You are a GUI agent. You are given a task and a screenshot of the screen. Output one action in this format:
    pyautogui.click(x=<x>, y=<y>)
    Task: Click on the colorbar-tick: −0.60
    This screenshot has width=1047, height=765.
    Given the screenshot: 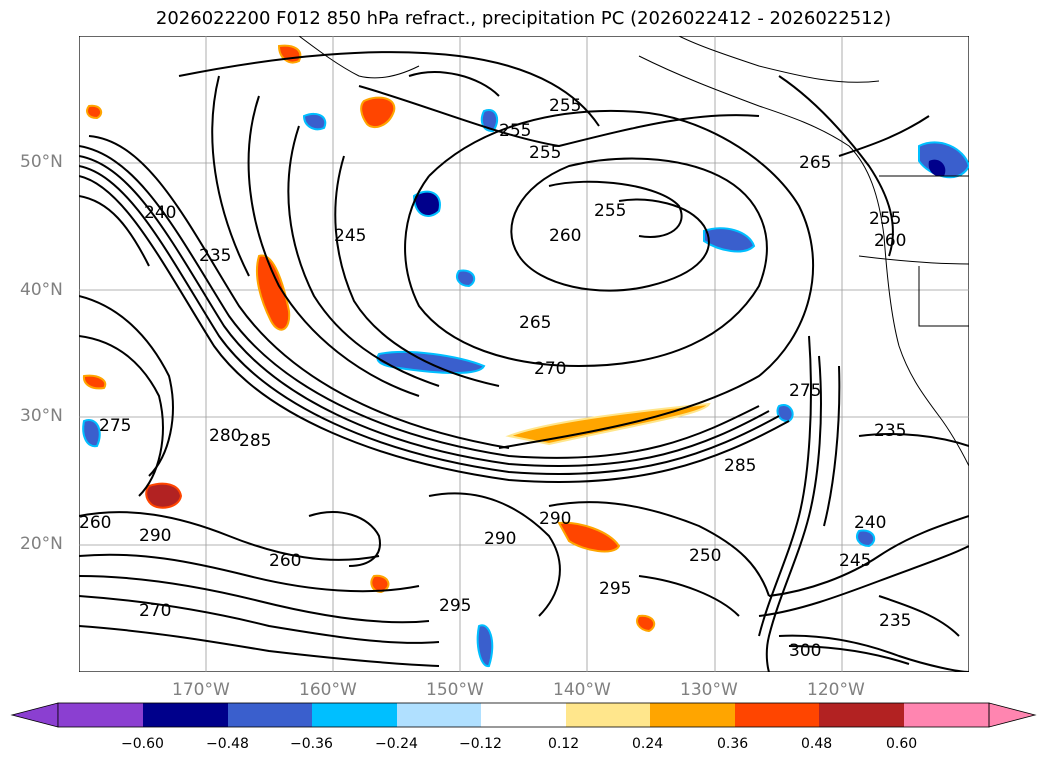 What is the action you would take?
    pyautogui.click(x=142, y=744)
    